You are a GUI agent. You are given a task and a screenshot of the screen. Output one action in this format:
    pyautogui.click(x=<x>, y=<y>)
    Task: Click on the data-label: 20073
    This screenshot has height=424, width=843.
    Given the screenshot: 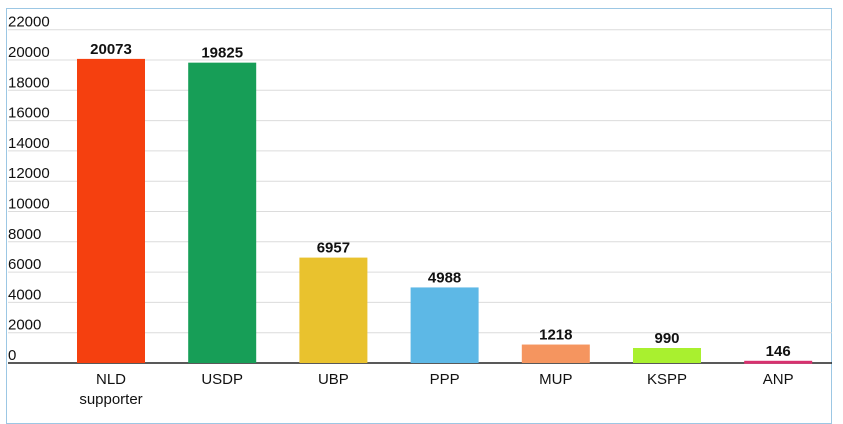 What is the action you would take?
    pyautogui.click(x=111, y=49)
    